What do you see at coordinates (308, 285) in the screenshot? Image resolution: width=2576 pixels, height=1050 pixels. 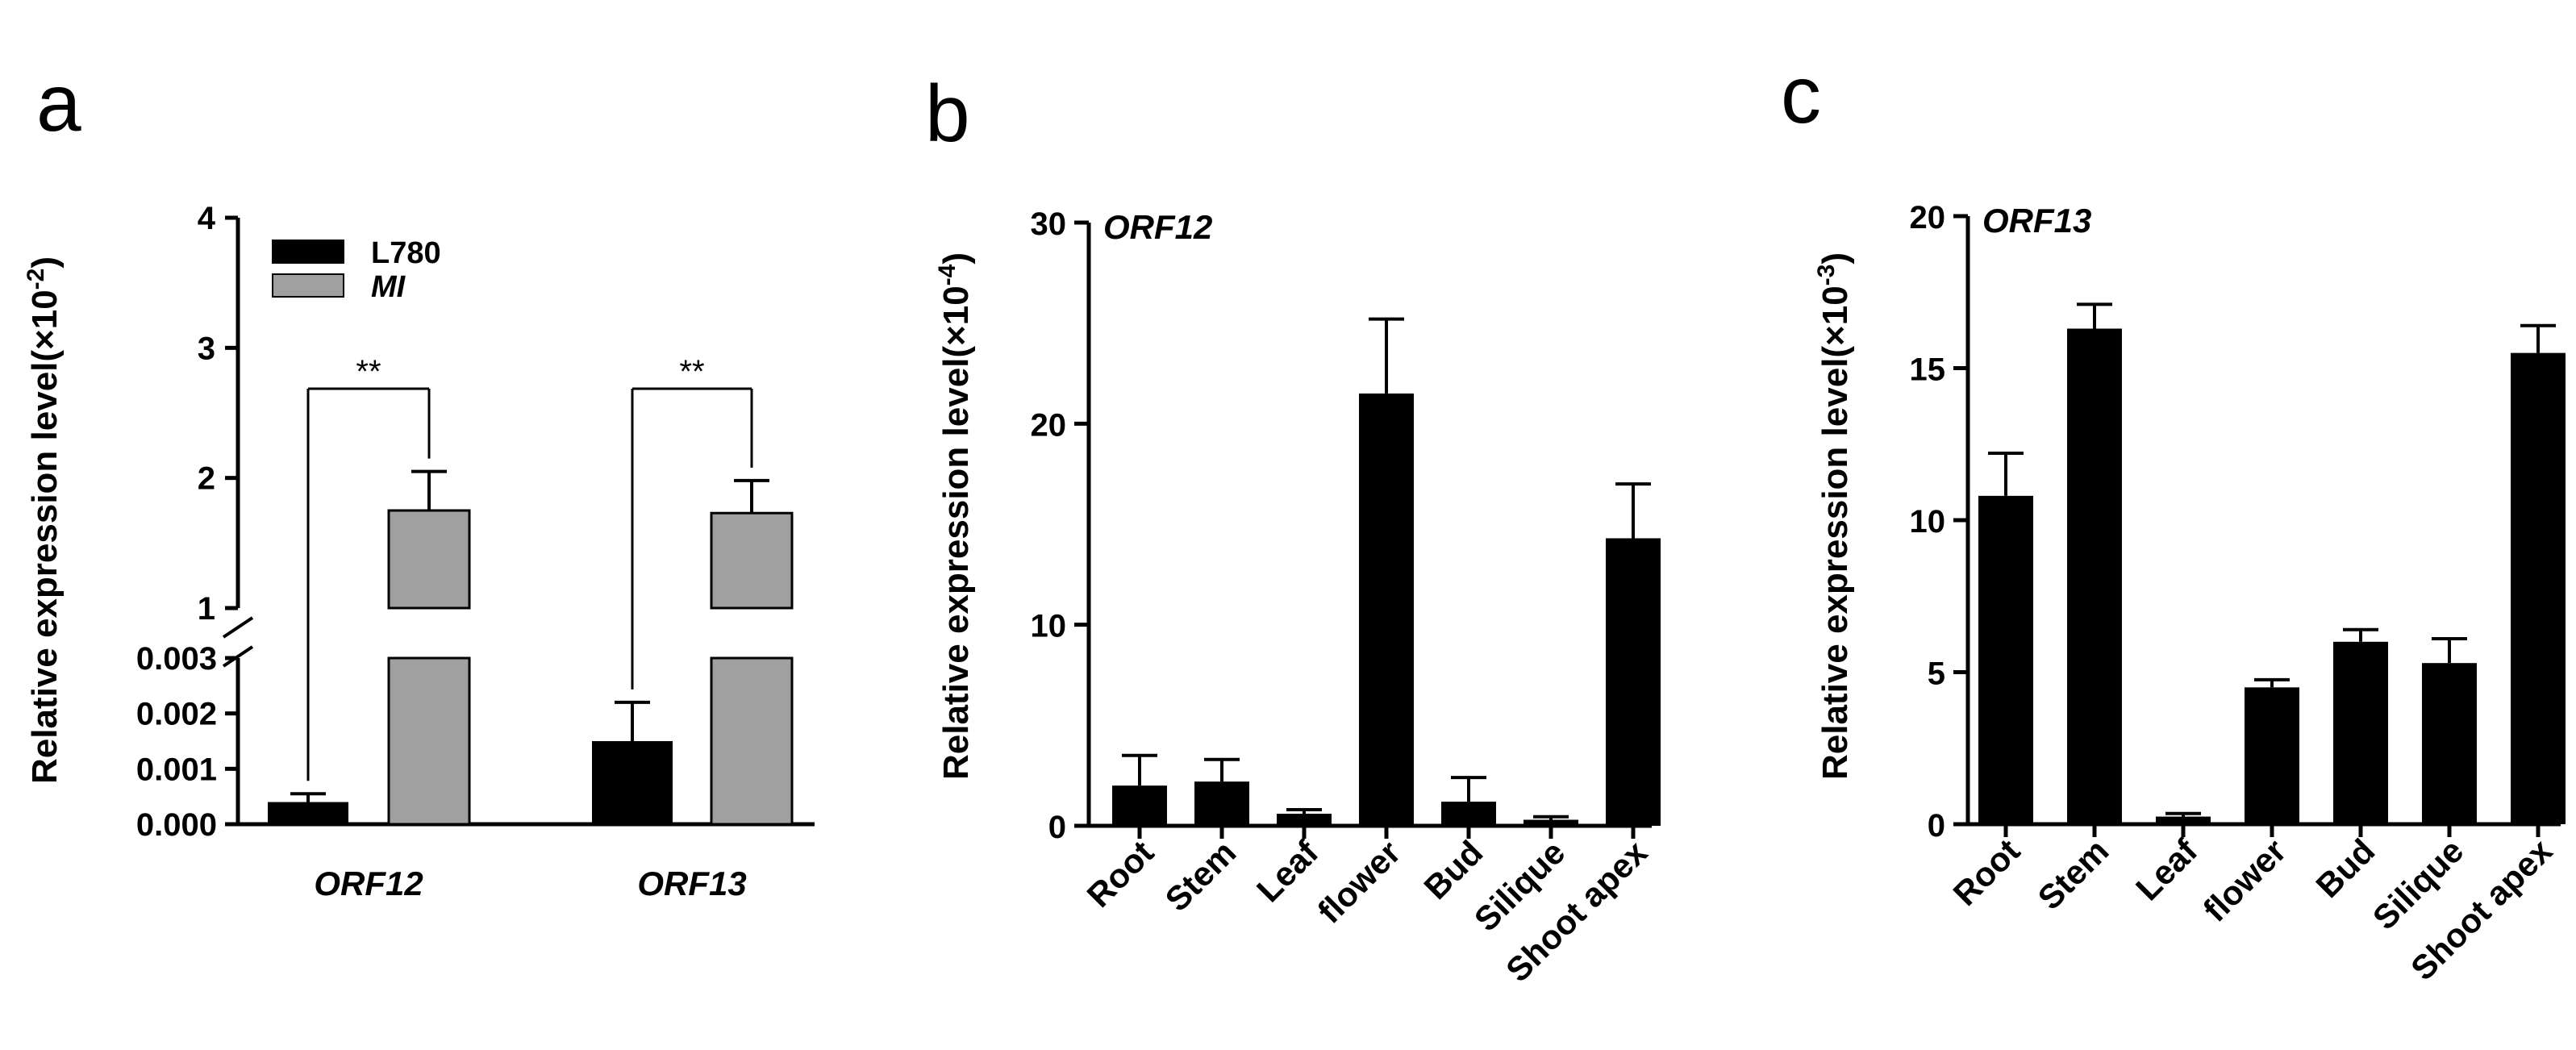 I see `a-legend-swatch-mi` at bounding box center [308, 285].